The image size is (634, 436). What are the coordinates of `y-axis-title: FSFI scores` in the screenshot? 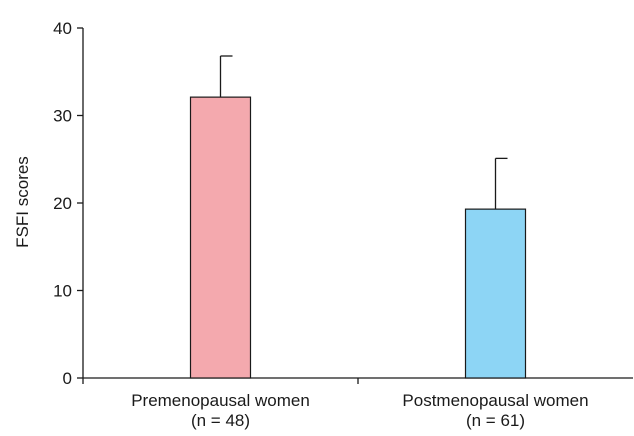 It's located at (22, 202).